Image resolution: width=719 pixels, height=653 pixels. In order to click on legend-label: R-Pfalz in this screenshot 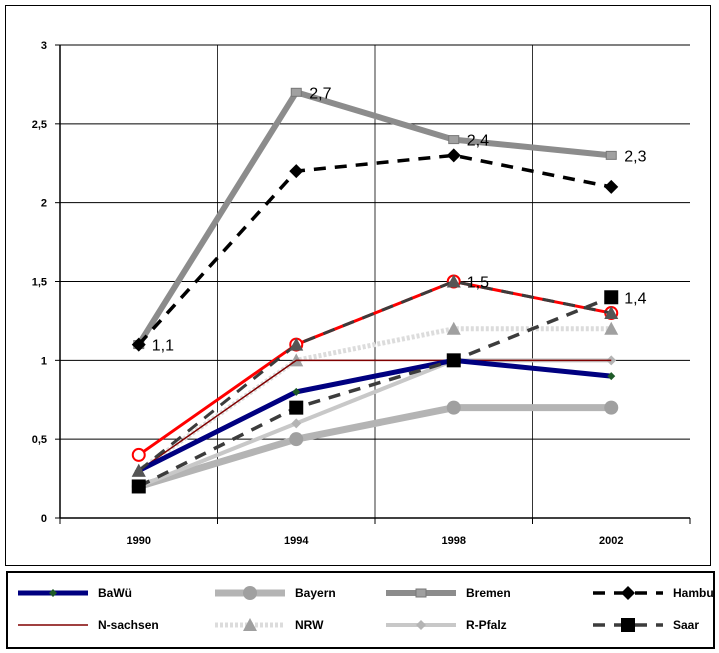, I will do `click(486, 625)`.